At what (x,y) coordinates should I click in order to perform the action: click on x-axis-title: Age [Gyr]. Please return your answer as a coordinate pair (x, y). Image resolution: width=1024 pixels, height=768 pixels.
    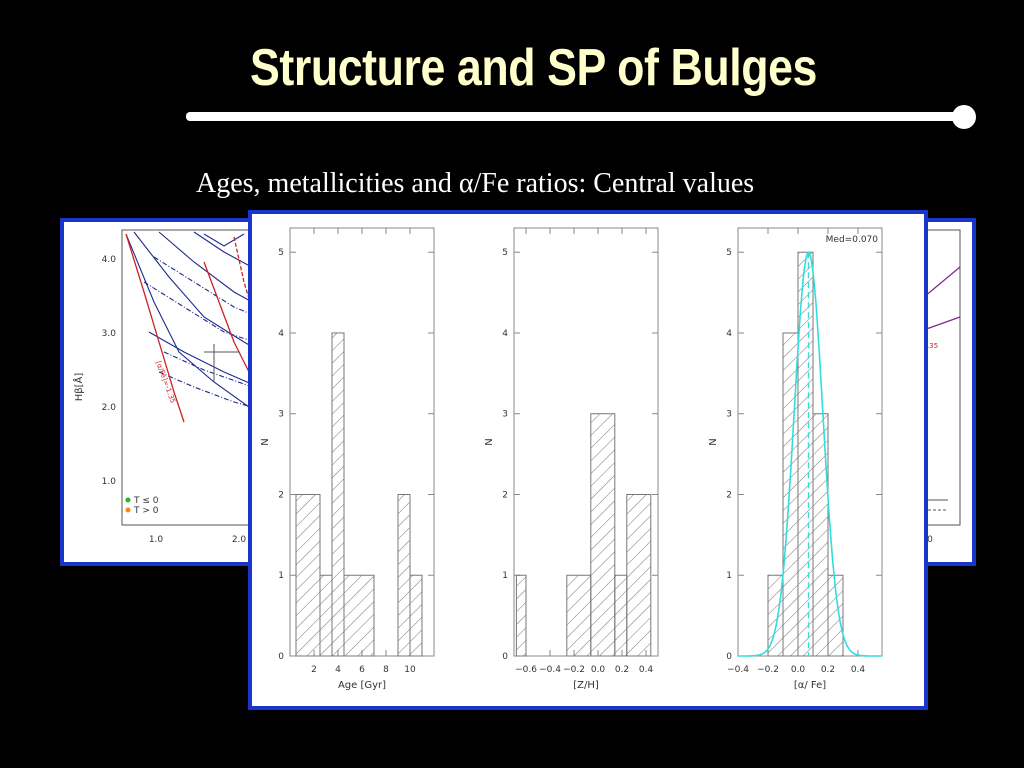
    Looking at the image, I should click on (362, 685).